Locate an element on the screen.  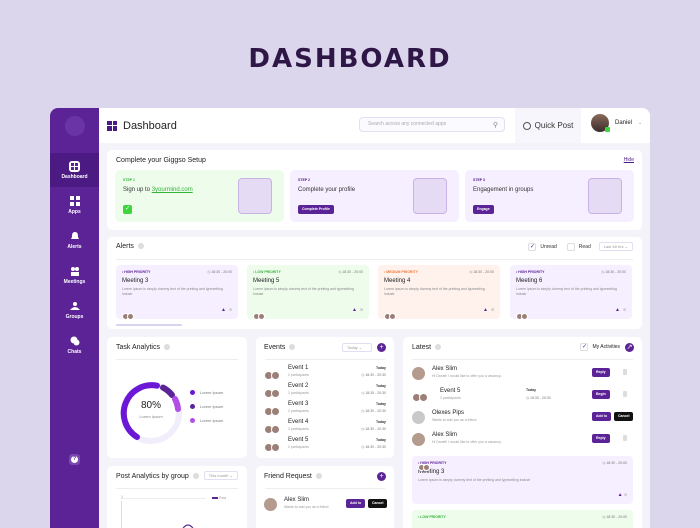
alert-card: • LOW PRIORITY ◷ 18:30 - 20:00 is located at coordinates (522, 519).